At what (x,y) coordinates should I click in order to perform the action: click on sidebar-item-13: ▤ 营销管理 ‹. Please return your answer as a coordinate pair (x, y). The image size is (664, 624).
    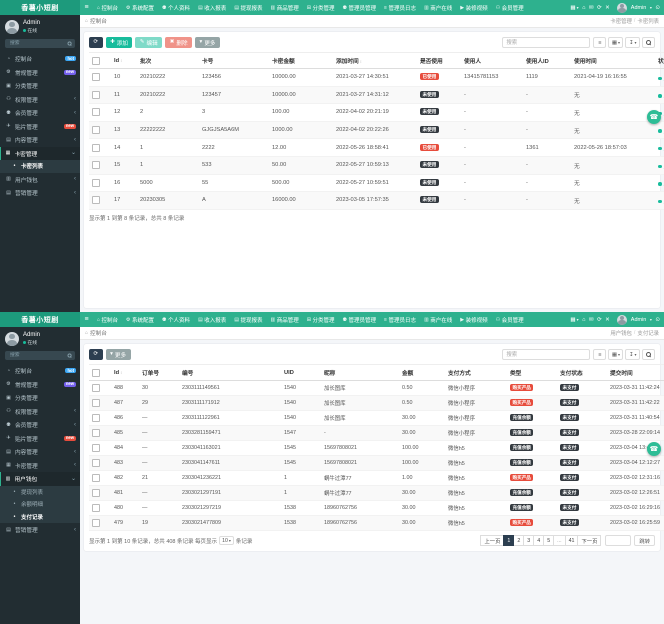
    Looking at the image, I should click on (40, 530).